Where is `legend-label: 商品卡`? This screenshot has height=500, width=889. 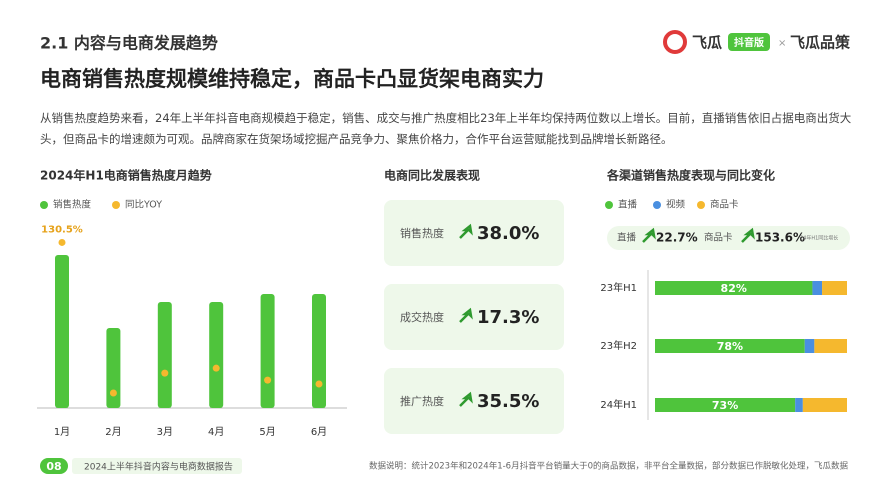
legend-label: 商品卡 is located at coordinates (724, 205).